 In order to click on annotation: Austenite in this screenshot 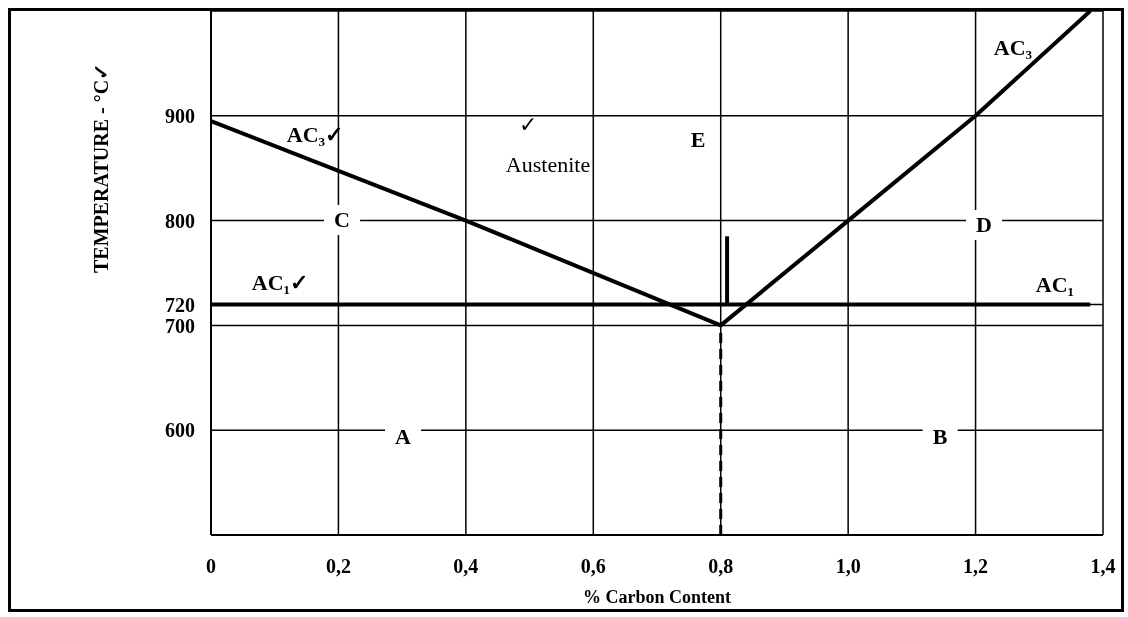, I will do `click(548, 164)`.